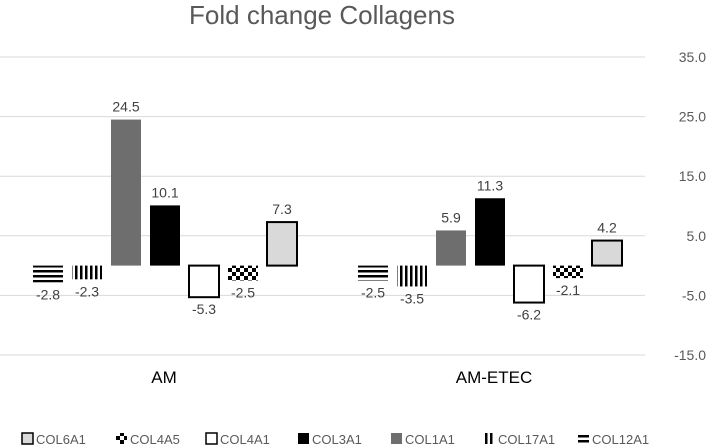 The image size is (709, 447). I want to click on legend-label-col6a1: COL6A1, so click(61, 439).